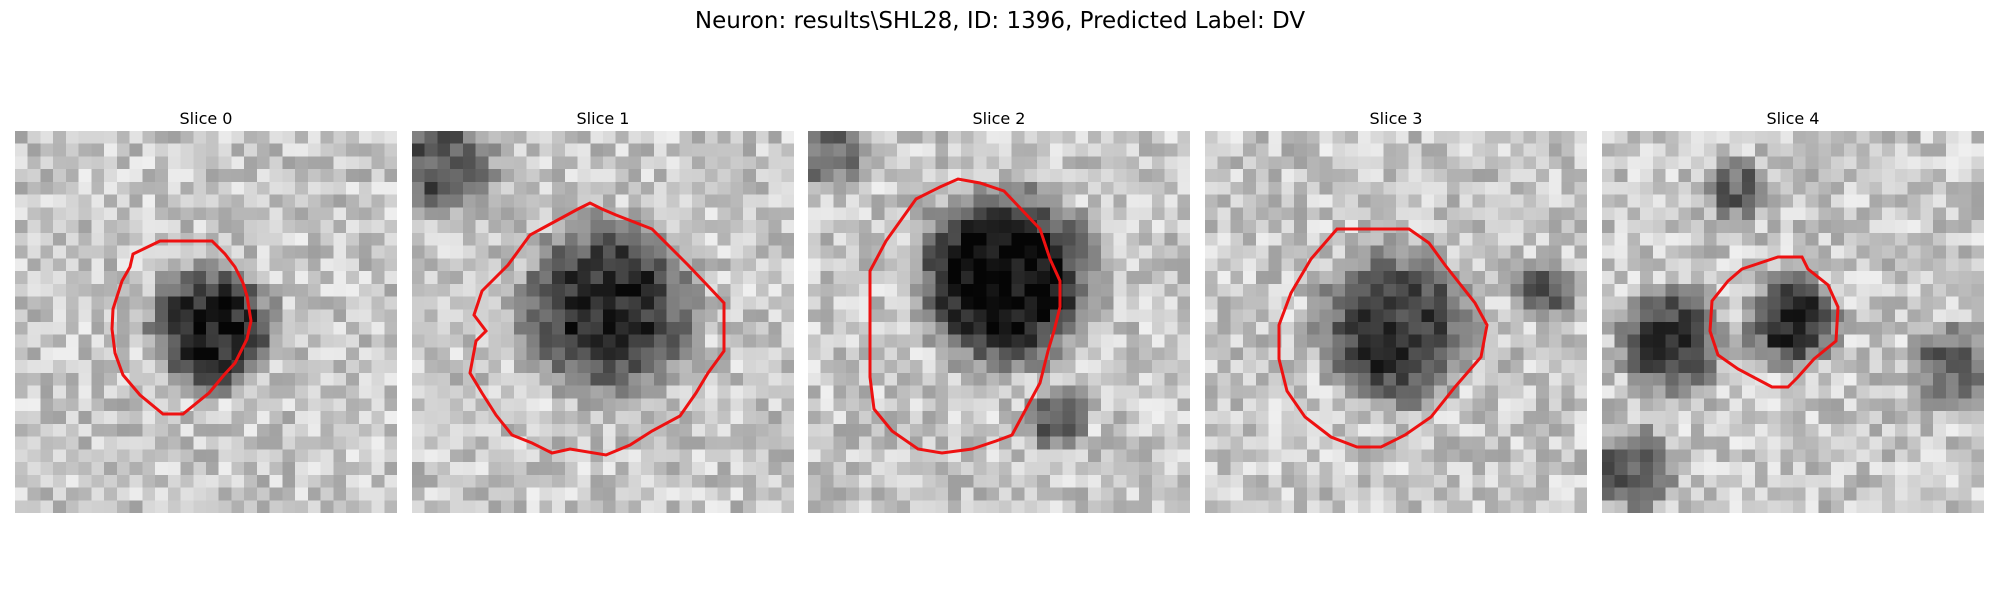 Image resolution: width=2000 pixels, height=600 pixels. I want to click on slice-title: Slice 1, so click(603, 118).